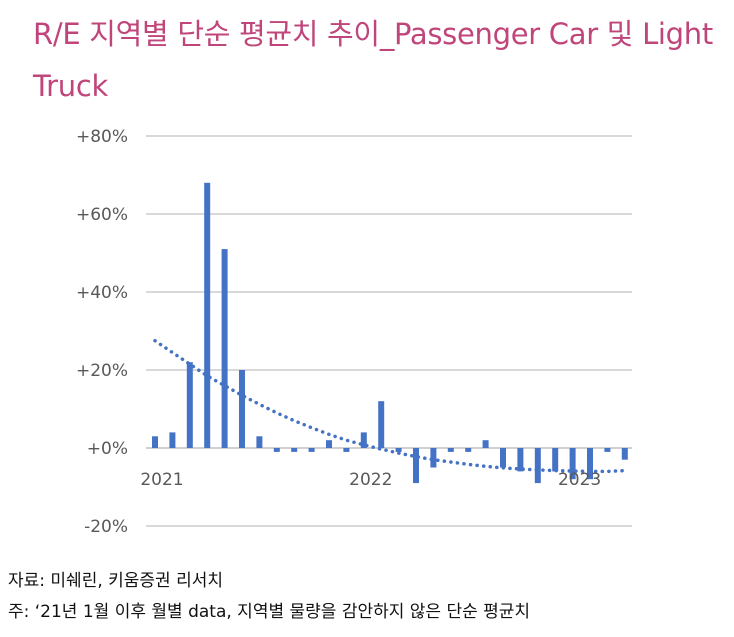 The height and width of the screenshot is (637, 734). I want to click on x-tick-label: 2021, so click(161, 480).